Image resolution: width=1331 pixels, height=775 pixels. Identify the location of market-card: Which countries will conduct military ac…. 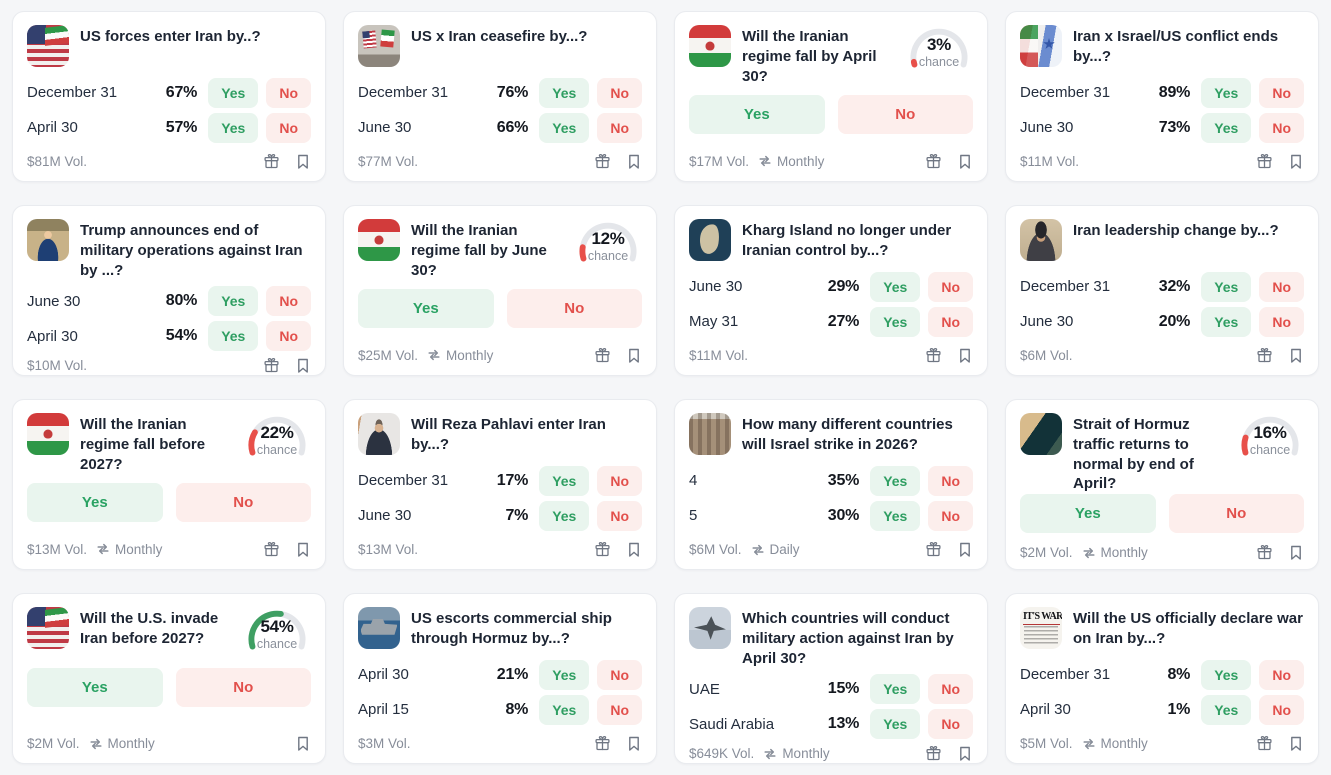
(831, 678).